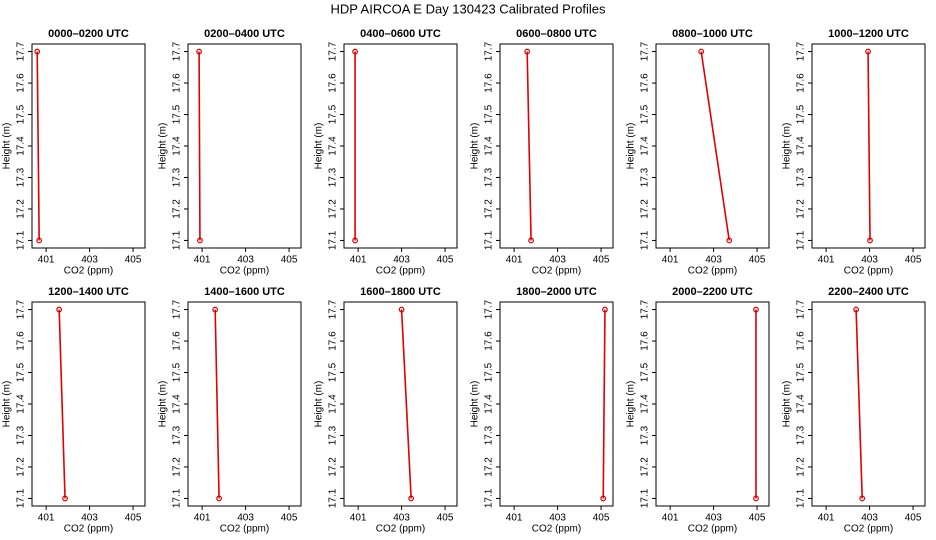 This screenshot has height=540, width=936. What do you see at coordinates (88, 292) in the screenshot?
I see `panel-title: 1200–1400 UTC` at bounding box center [88, 292].